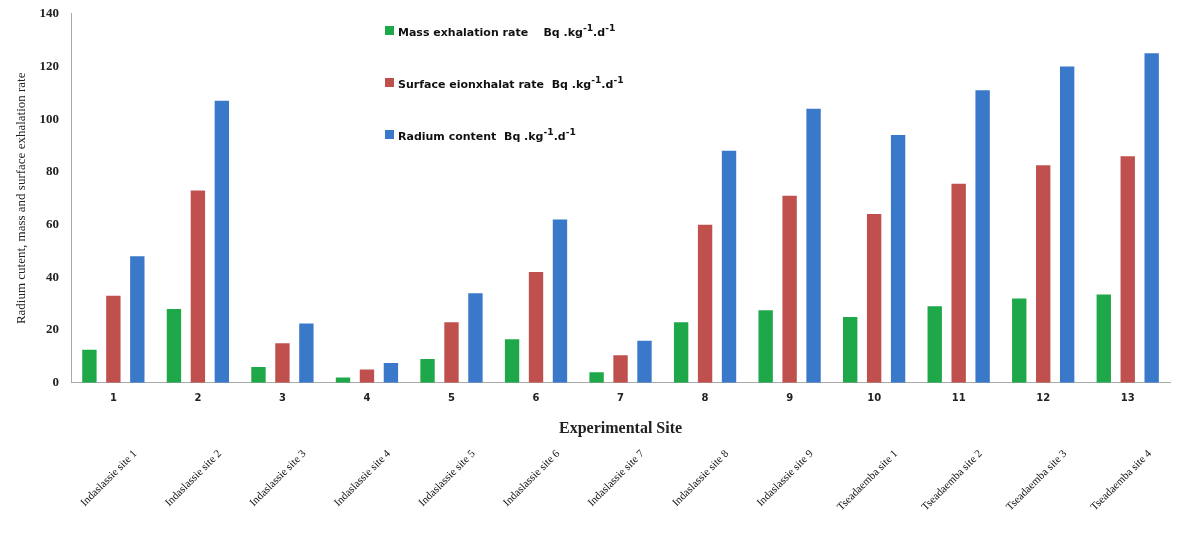  Describe the element at coordinates (282, 398) in the screenshot. I see `x-tick-label: 3` at that location.